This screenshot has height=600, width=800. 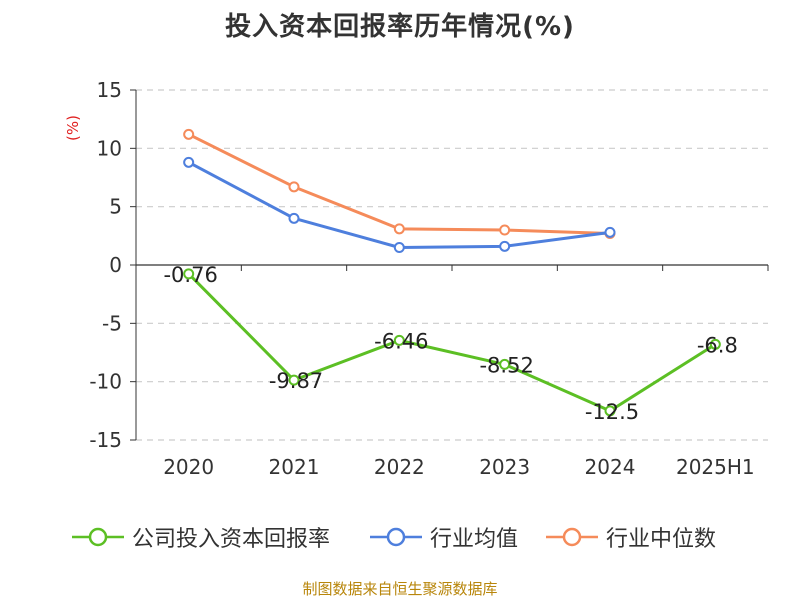 I want to click on data-label: -8.52, so click(x=506, y=365).